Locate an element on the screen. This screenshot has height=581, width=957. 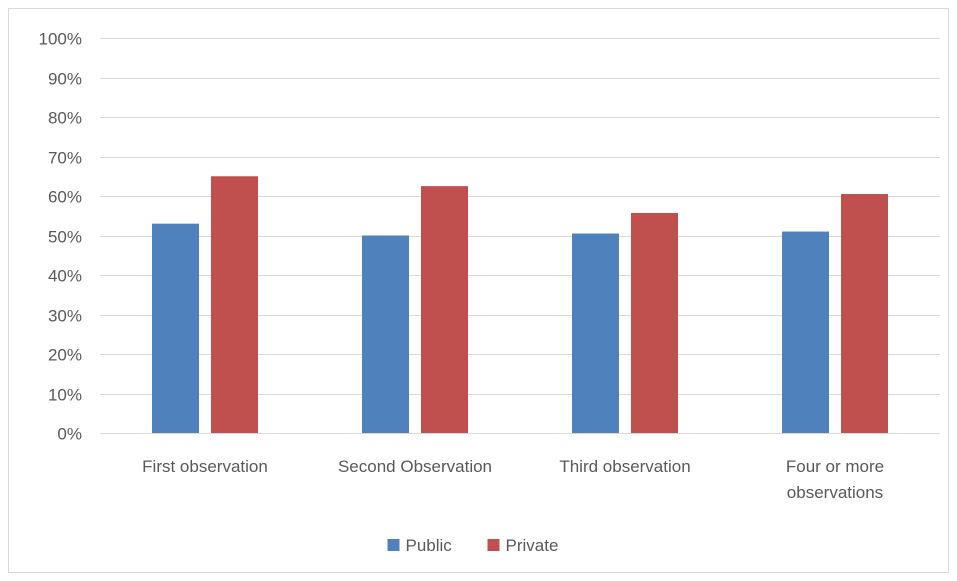
category-label-line: First observation is located at coordinates (205, 466).